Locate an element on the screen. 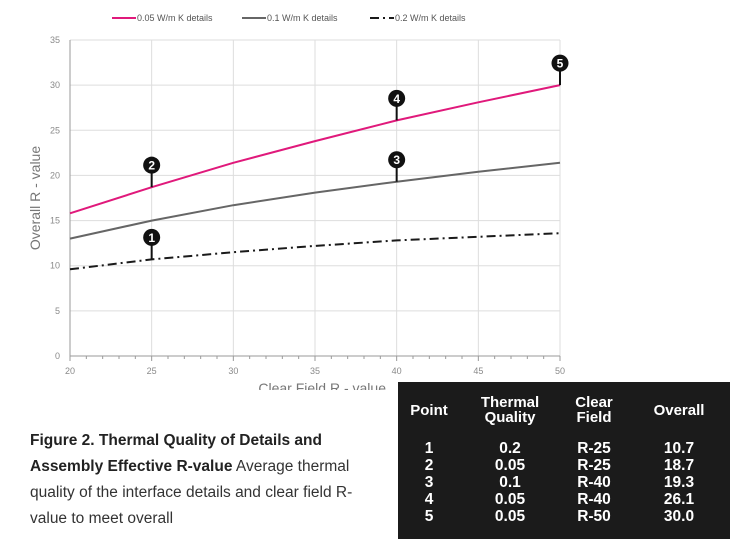  legend-label: 0.2 W/m K details is located at coordinates (430, 18).